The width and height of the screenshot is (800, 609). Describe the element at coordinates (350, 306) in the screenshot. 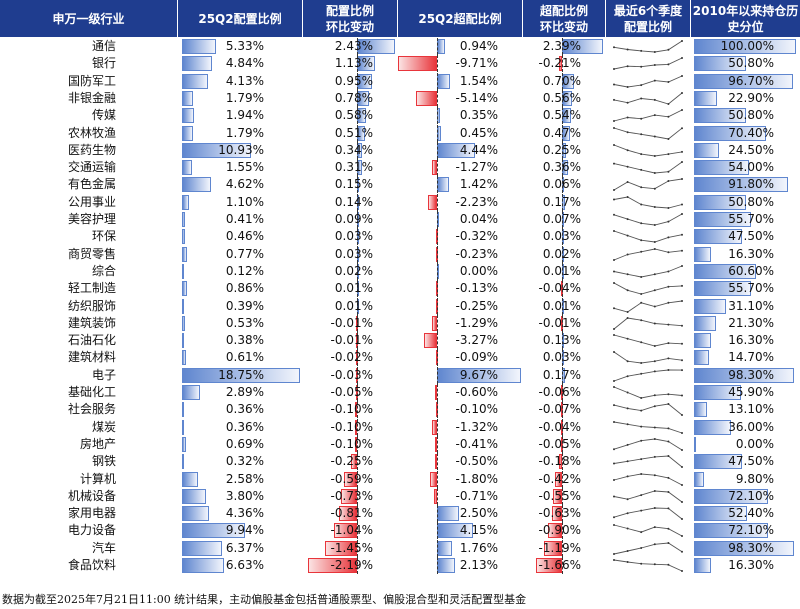

I see `alloc-change-cell: 0.01%` at that location.